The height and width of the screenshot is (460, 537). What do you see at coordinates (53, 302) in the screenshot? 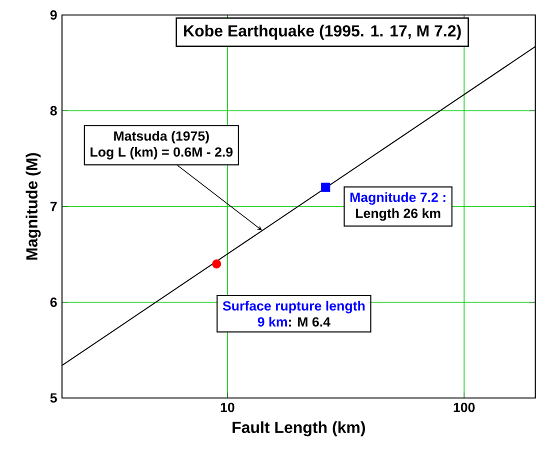
I see `y-tick-label: 6` at bounding box center [53, 302].